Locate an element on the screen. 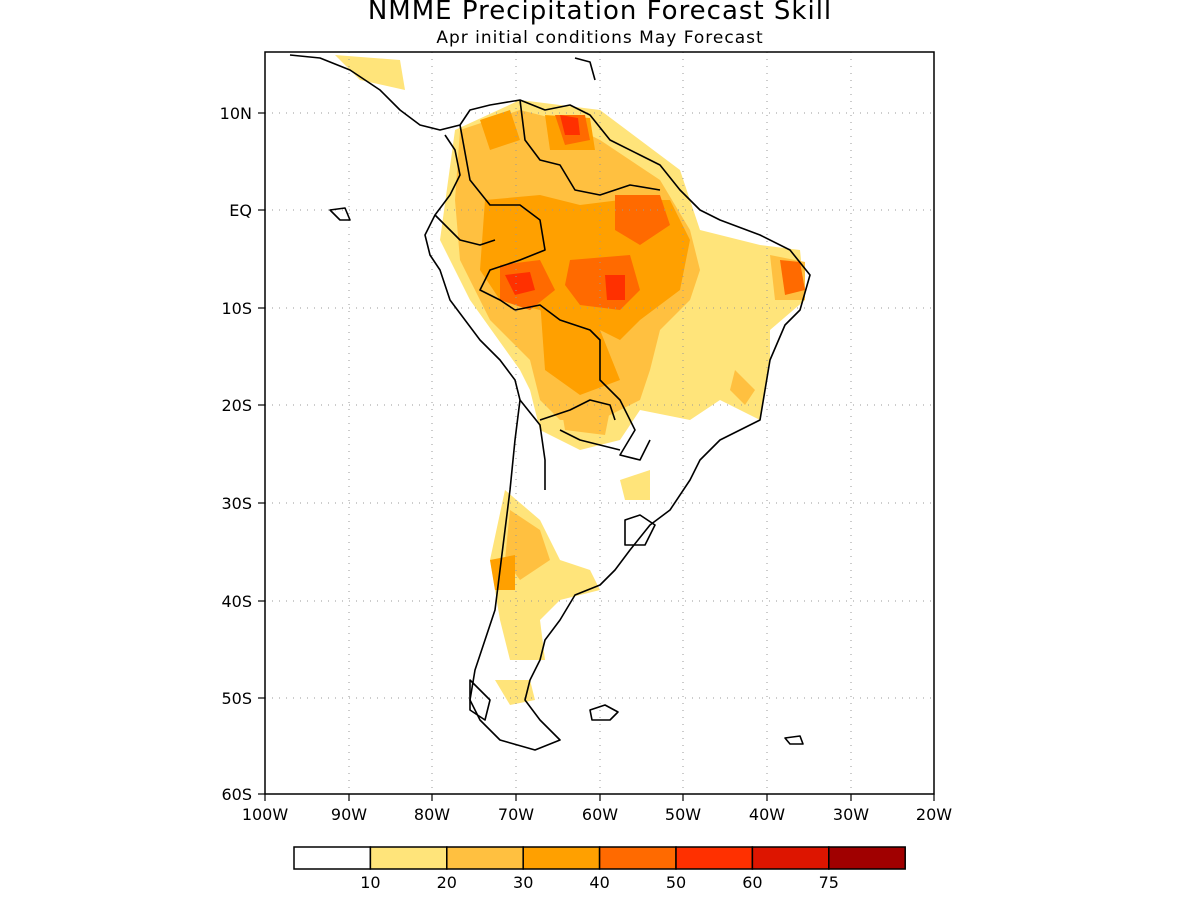 Image resolution: width=1200 pixels, height=900 pixels. legend-label: 40 is located at coordinates (599, 882).